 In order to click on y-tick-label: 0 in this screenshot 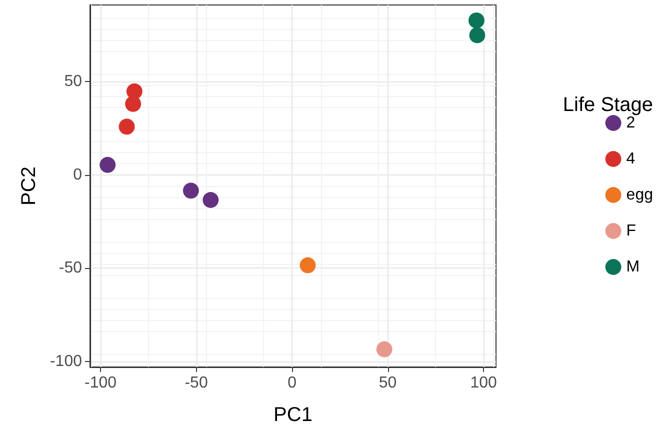, I will do `click(77, 175)`.